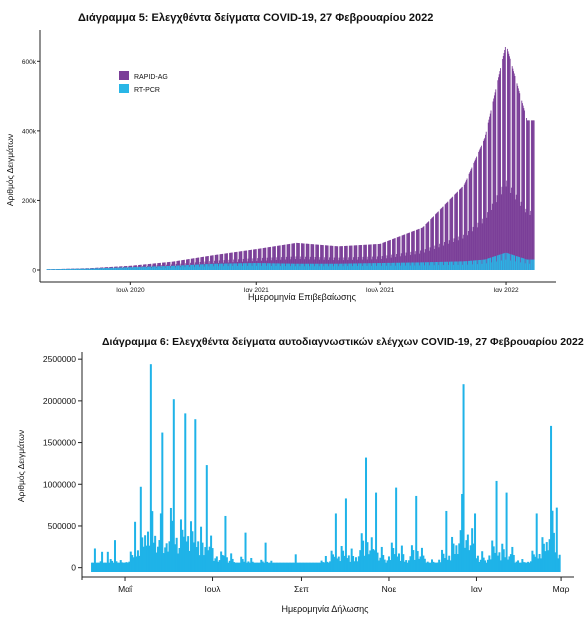 Image resolution: width=587 pixels, height=642 pixels. Describe the element at coordinates (477, 589) in the screenshot. I see `chart2-x-tick-label: Ιαν` at that location.